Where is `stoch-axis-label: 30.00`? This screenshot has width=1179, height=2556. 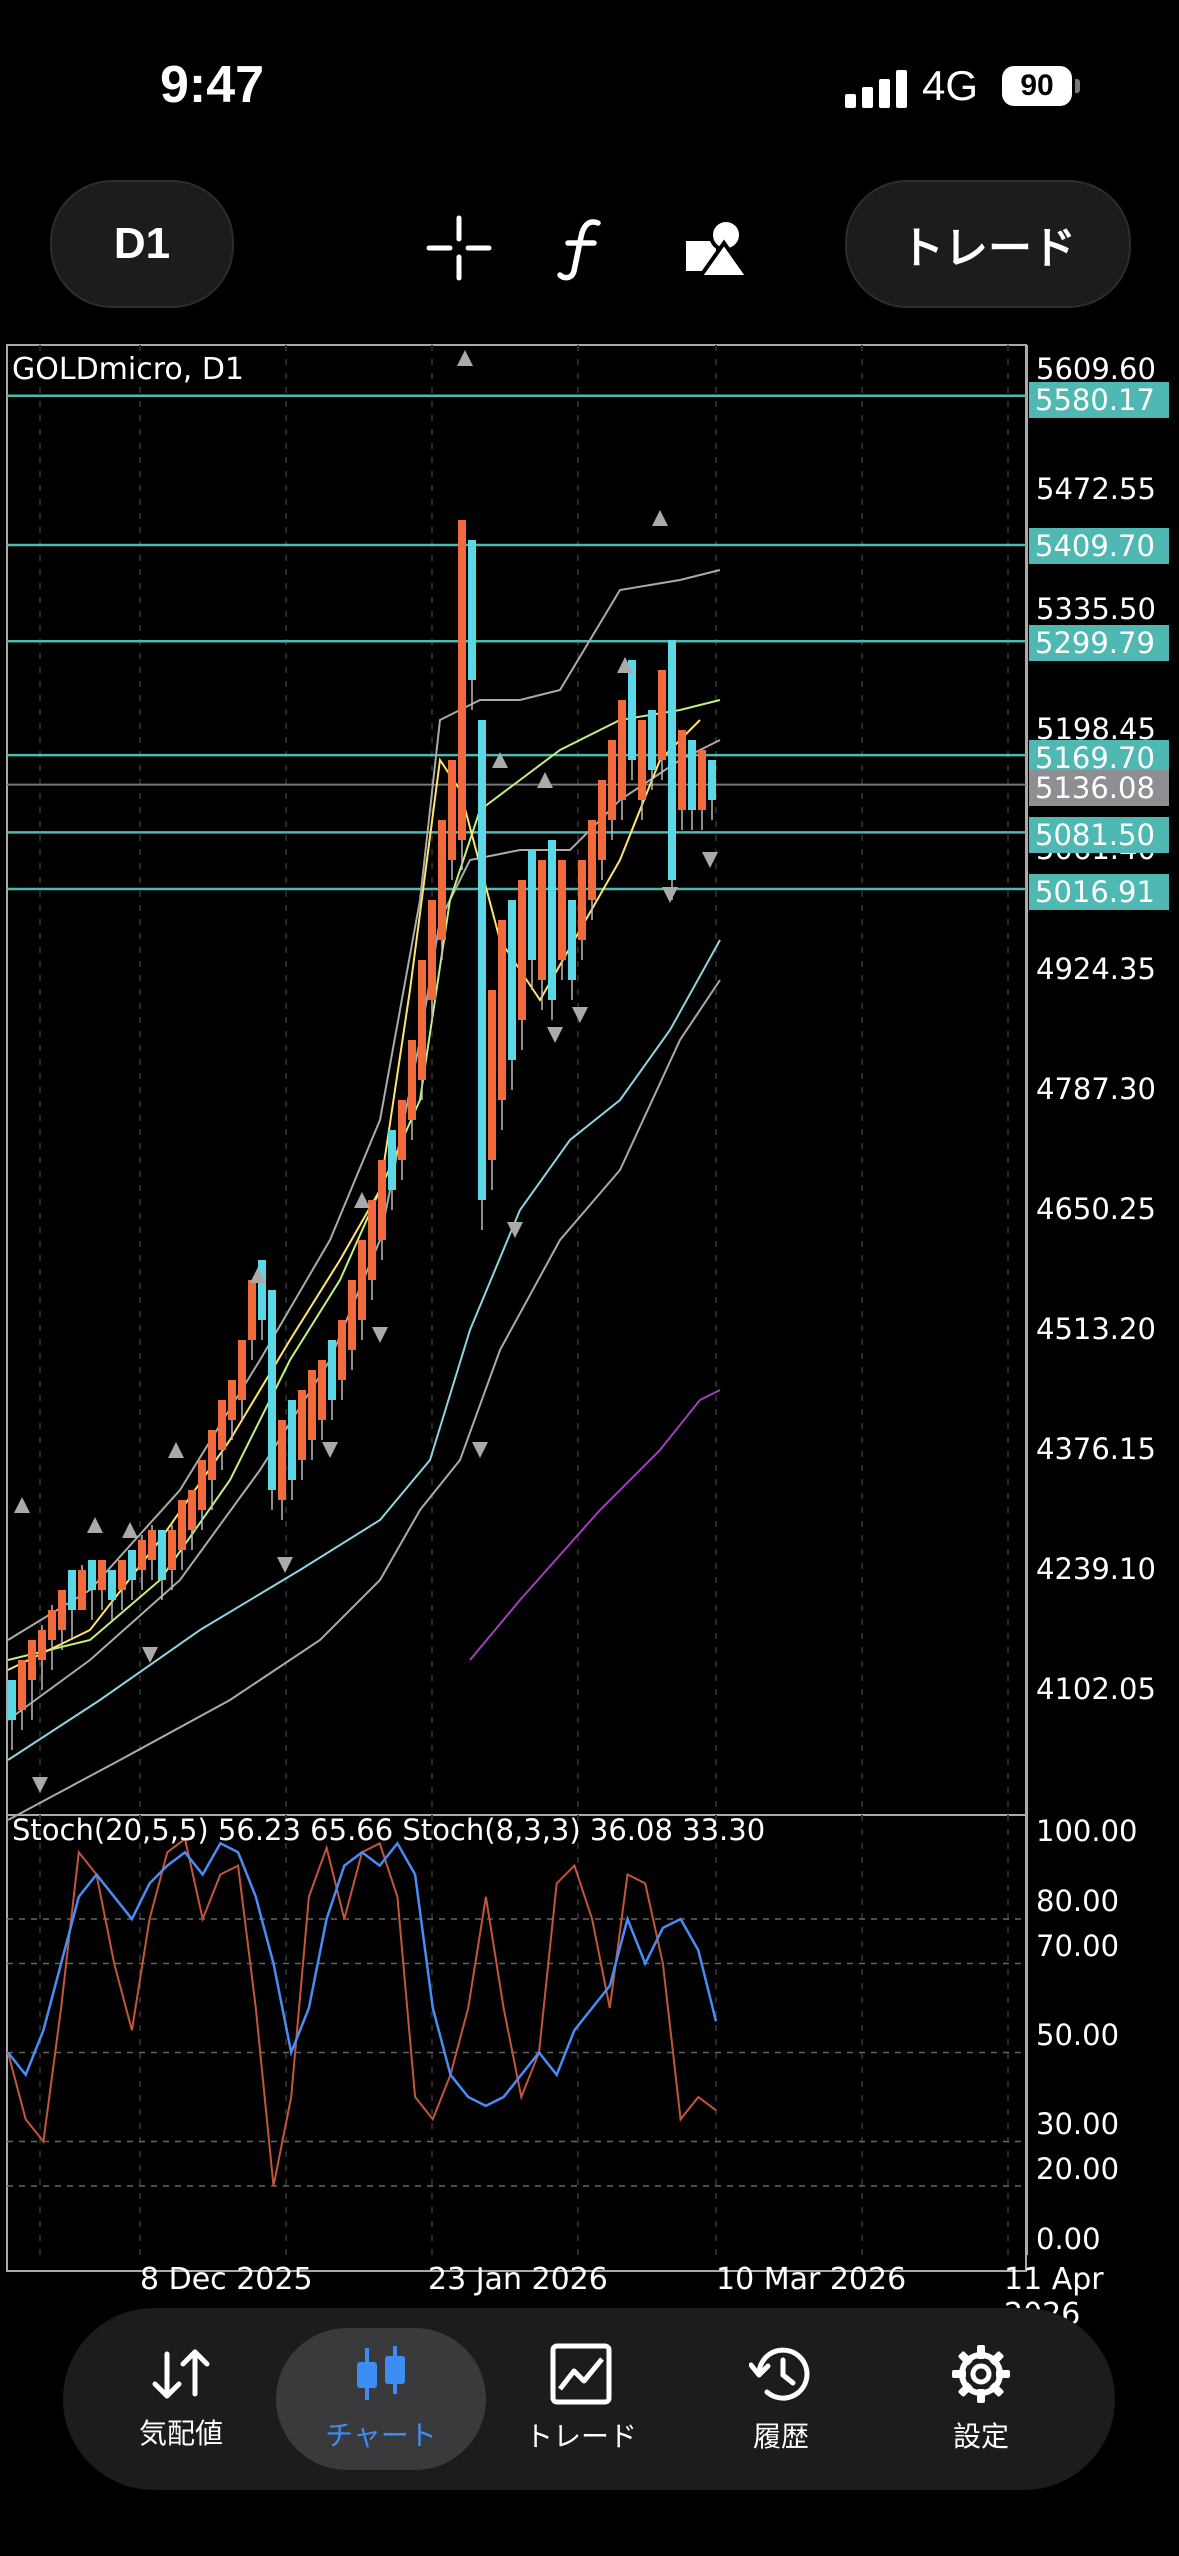 stoch-axis-label: 30.00 is located at coordinates (1078, 2124).